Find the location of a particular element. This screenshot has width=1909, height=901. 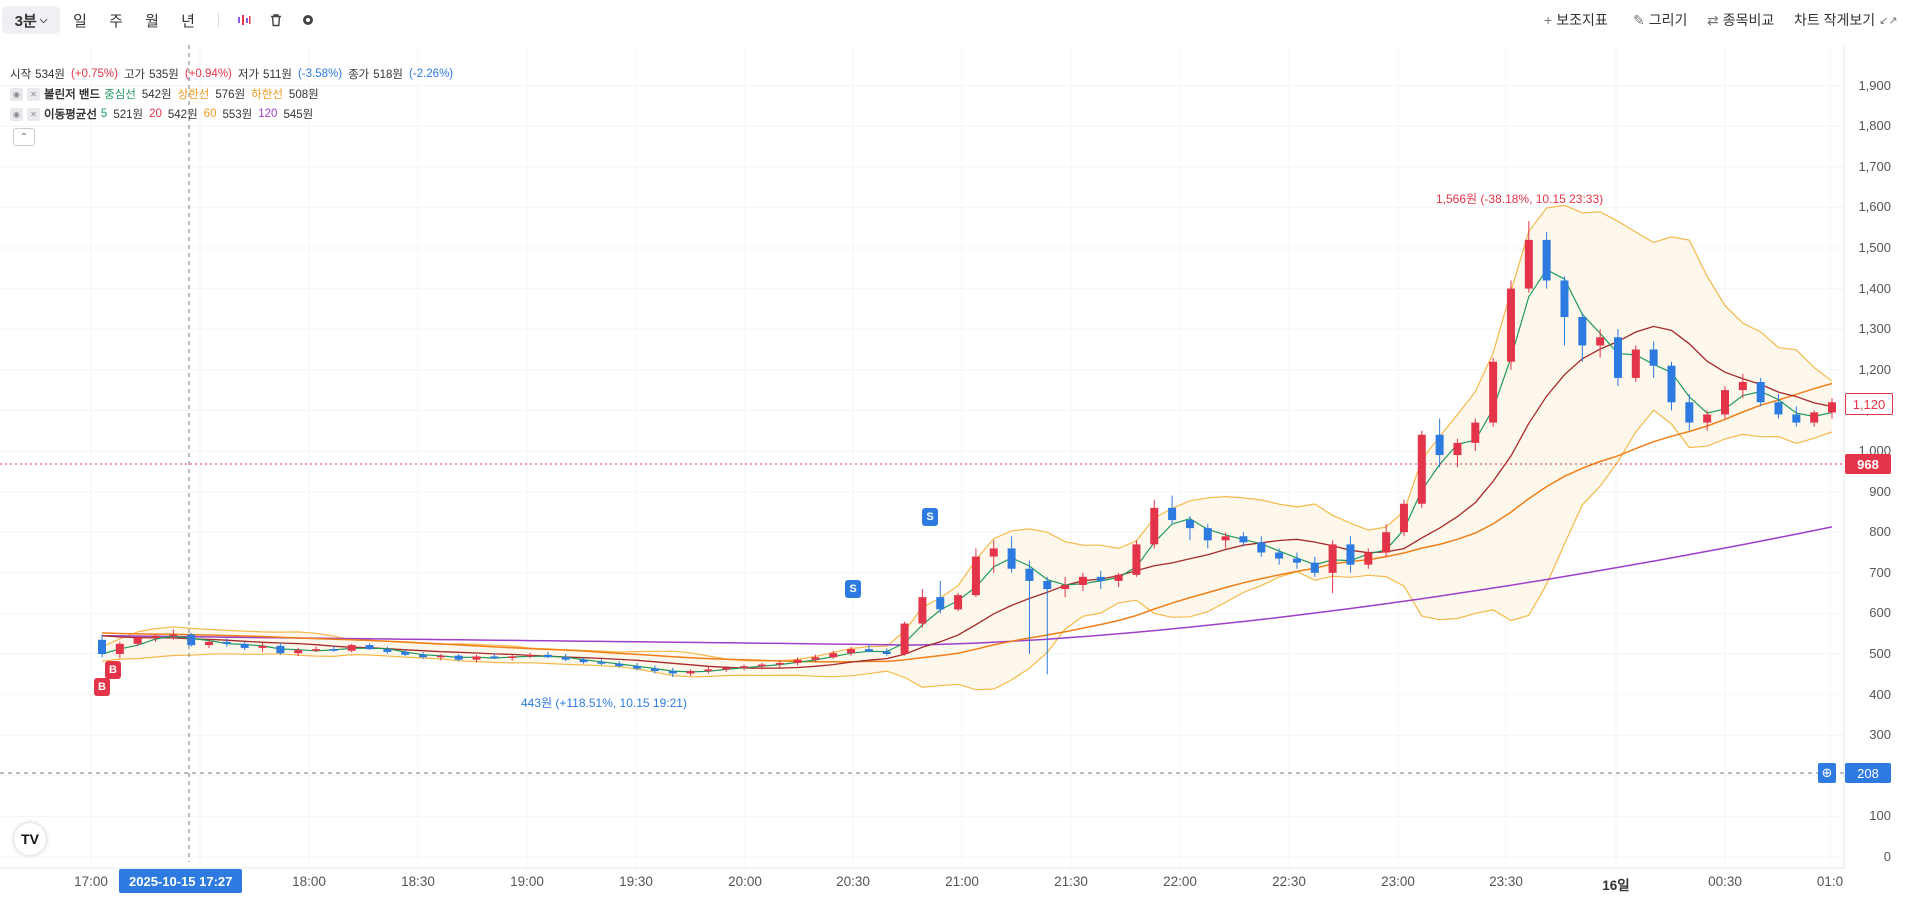

ma60-period: 60 is located at coordinates (210, 114).